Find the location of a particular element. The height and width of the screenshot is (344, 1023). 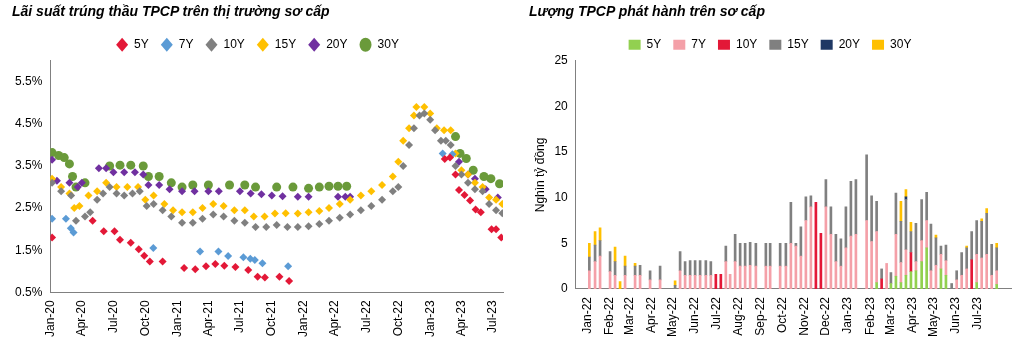

chart-title: Lượng TPCP phát hành trên sơ cấp is located at coordinates (647, 11).